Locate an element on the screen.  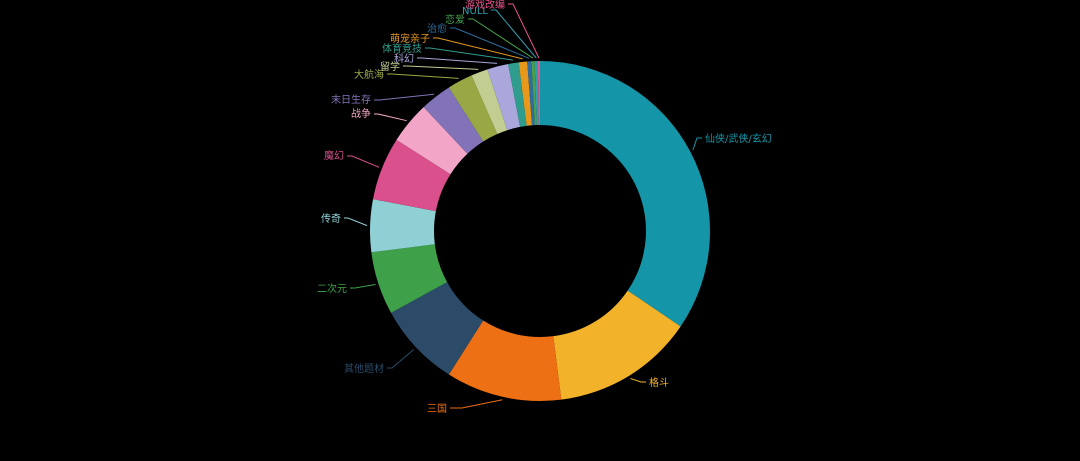
slice-label: 魔幻 is located at coordinates (334, 155).